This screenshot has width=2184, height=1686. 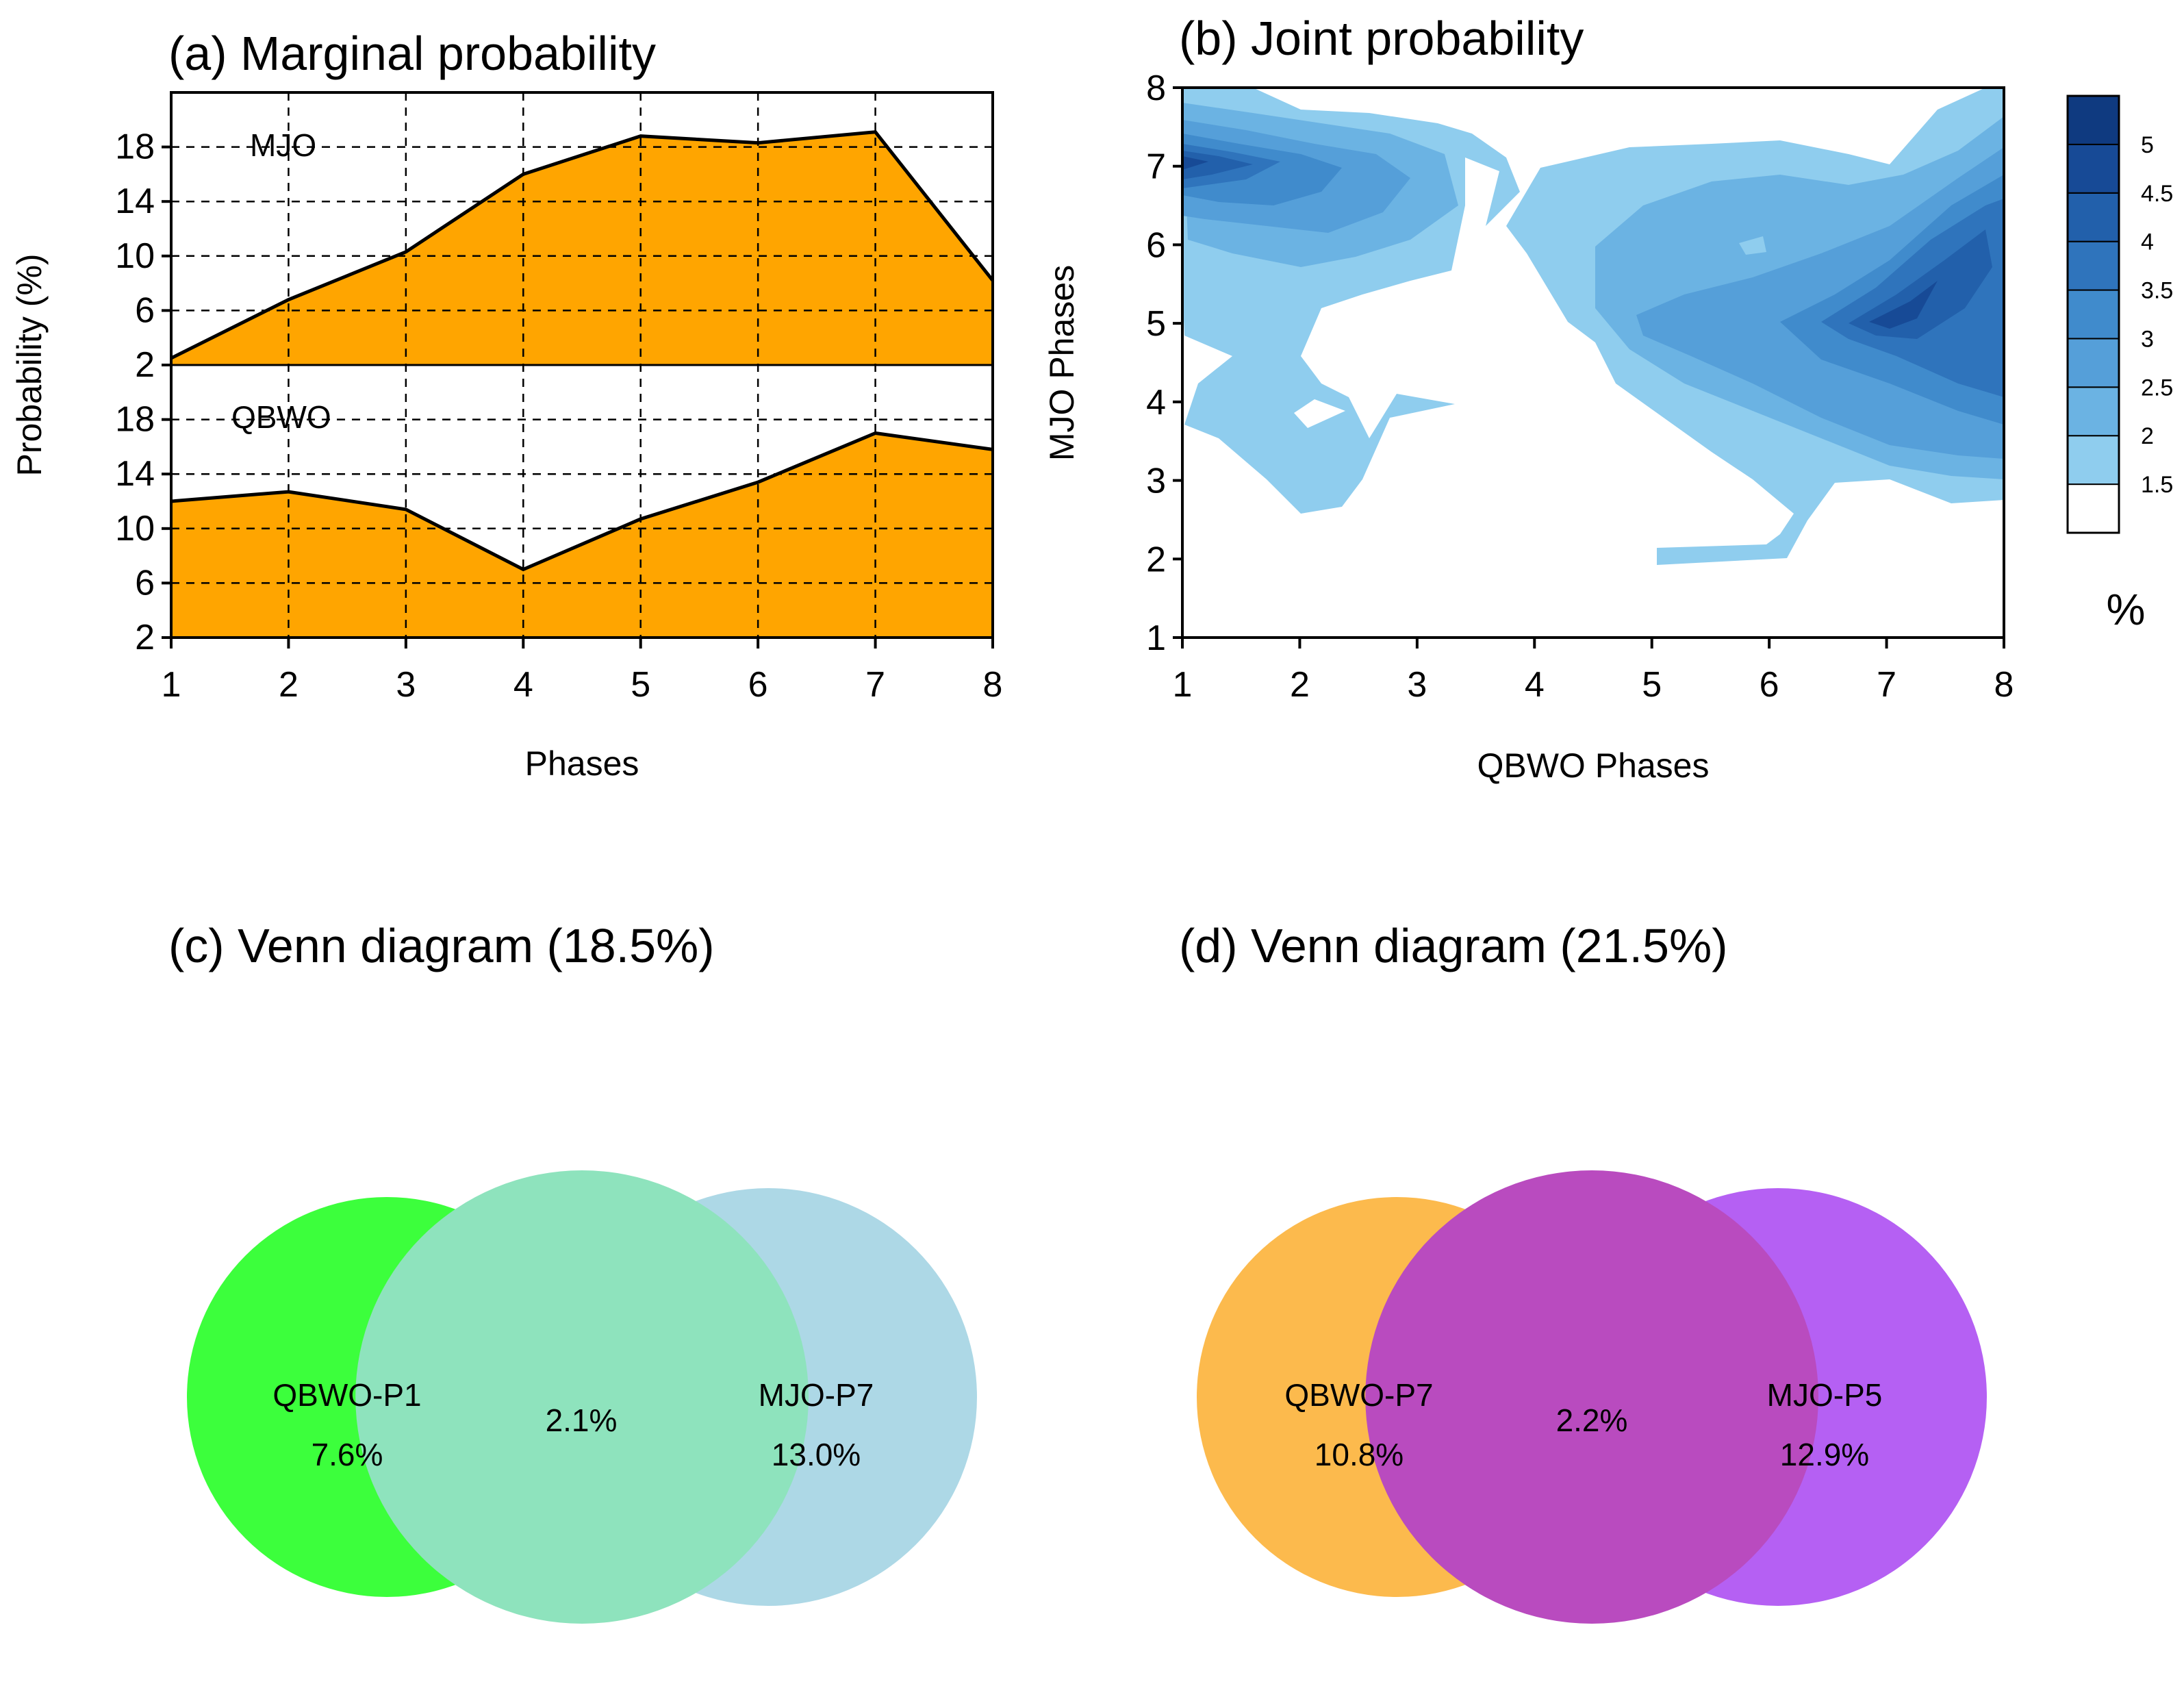 What do you see at coordinates (145, 365) in the screenshot?
I see `ytick-label-mjo-2: 2` at bounding box center [145, 365].